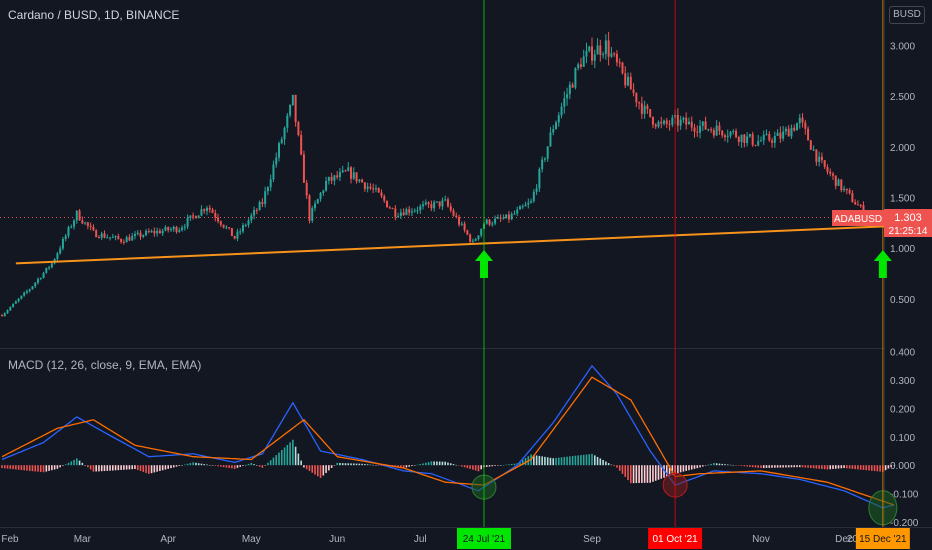  What do you see at coordinates (908, 223) in the screenshot?
I see `price-tag` at bounding box center [908, 223].